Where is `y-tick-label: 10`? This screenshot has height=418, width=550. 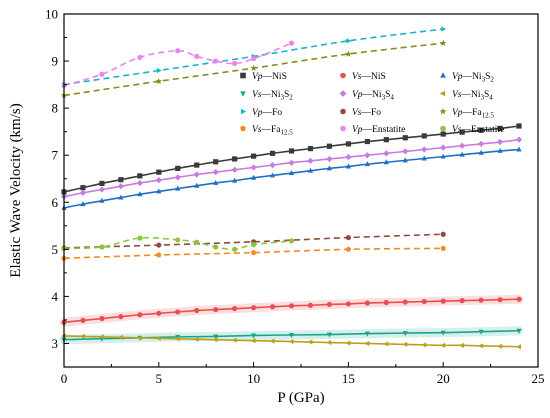 y-tick-label: 10 is located at coordinates (51, 14).